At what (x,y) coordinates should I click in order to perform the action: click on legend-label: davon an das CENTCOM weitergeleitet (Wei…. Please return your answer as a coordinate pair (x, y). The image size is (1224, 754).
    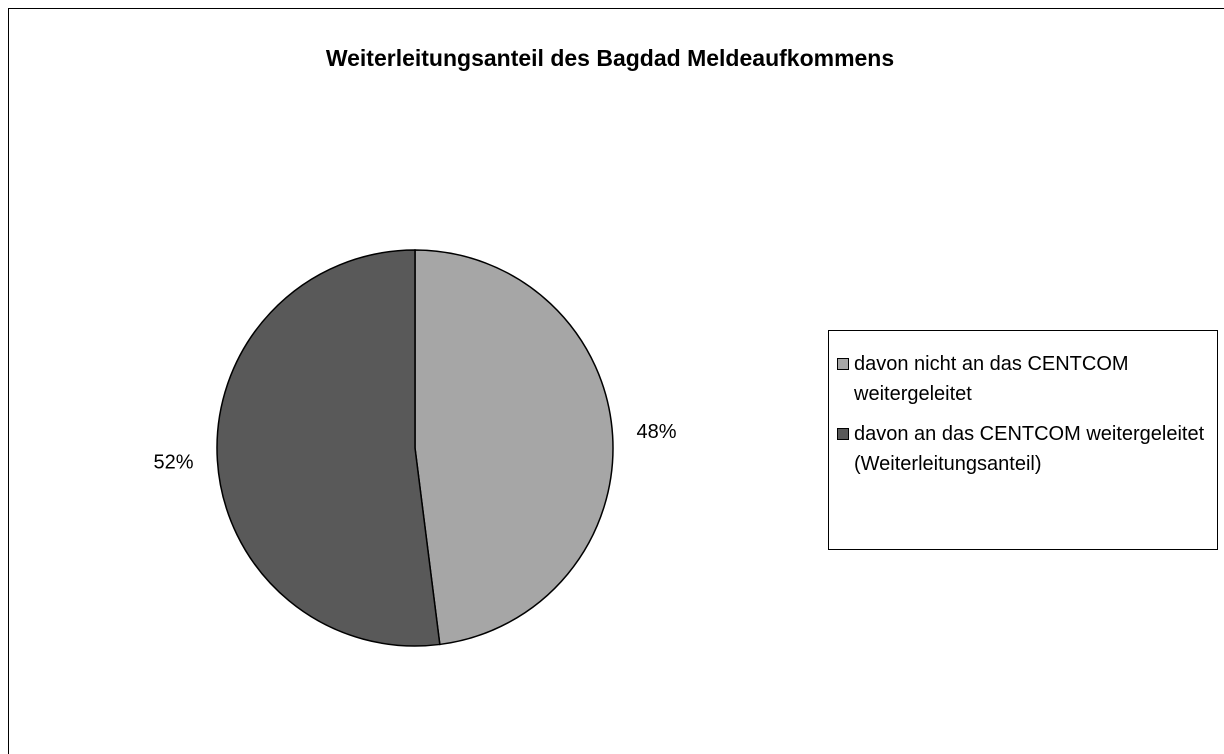
    Looking at the image, I should click on (1029, 449).